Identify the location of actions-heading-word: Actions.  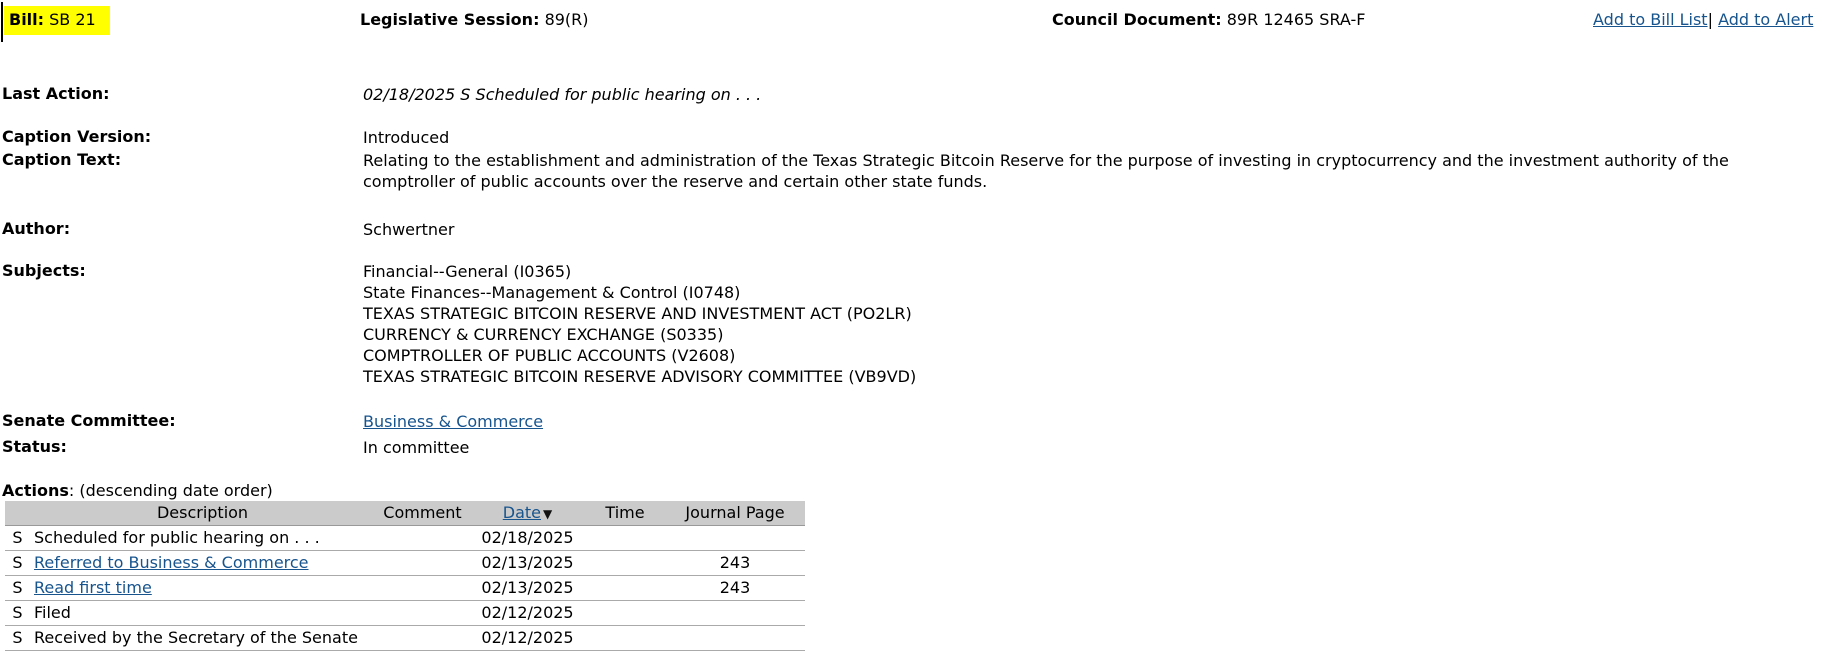
(35, 490).